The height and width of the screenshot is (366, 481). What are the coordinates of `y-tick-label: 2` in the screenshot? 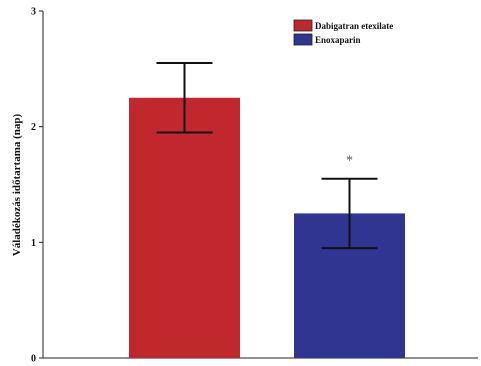 It's located at (33, 127).